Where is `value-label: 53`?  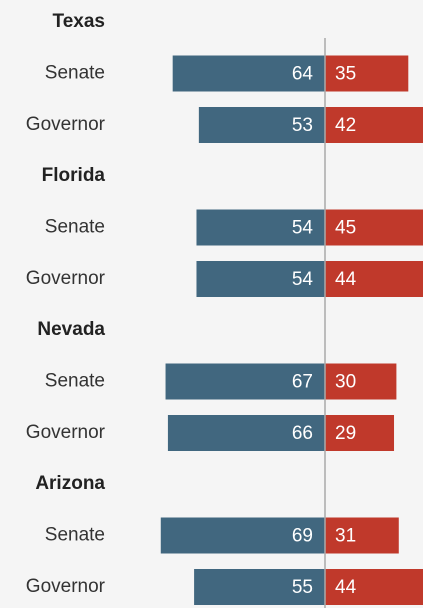 value-label: 53 is located at coordinates (302, 125).